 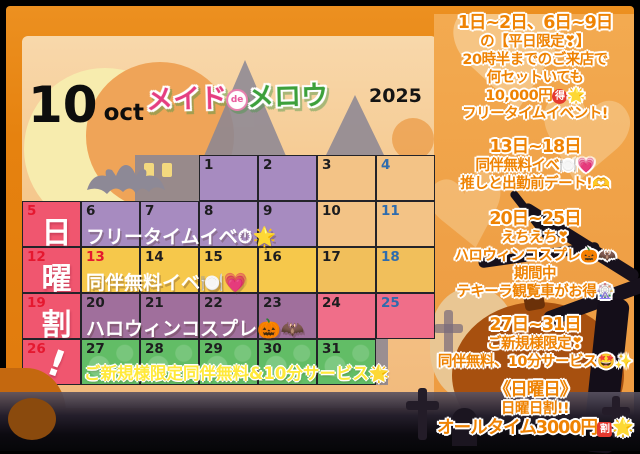 I want to click on year-label: 2025, so click(x=395, y=96).